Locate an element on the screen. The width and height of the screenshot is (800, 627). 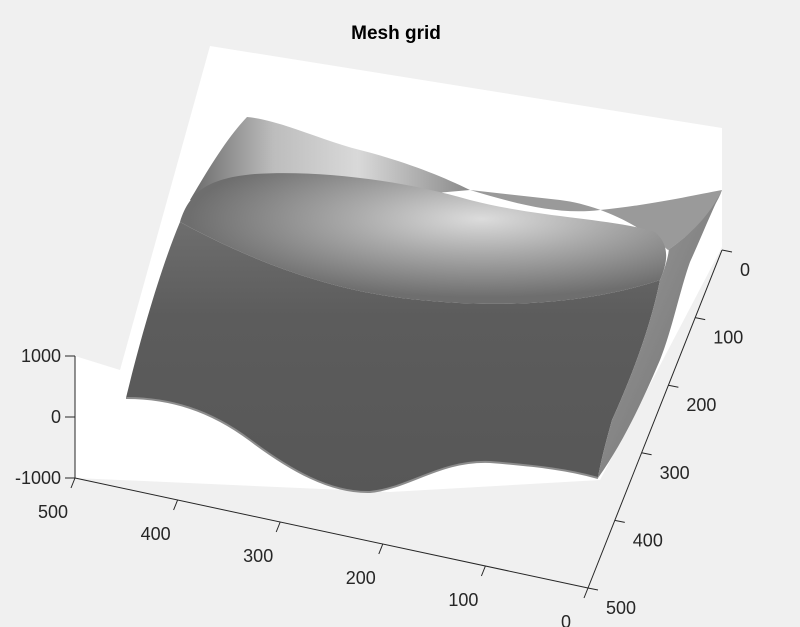
z-tick-label: 0 is located at coordinates (56, 417).